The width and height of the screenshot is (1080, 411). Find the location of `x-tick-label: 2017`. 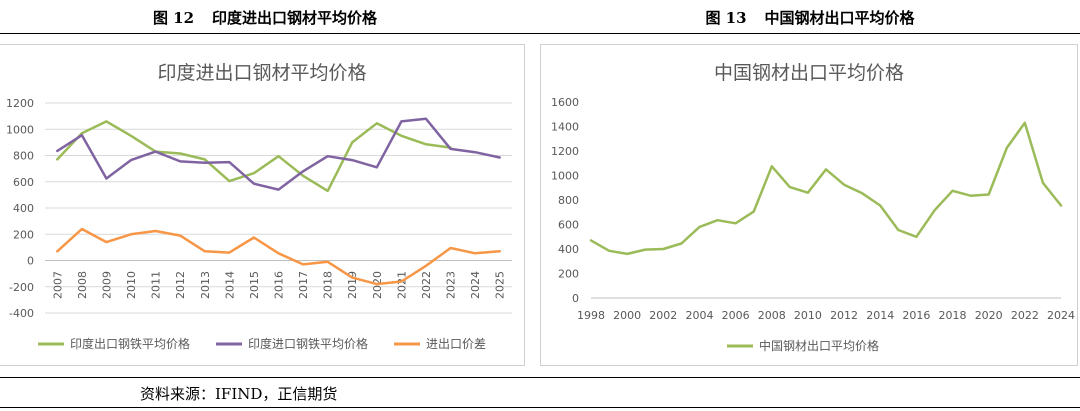

x-tick-label: 2017 is located at coordinates (303, 285).